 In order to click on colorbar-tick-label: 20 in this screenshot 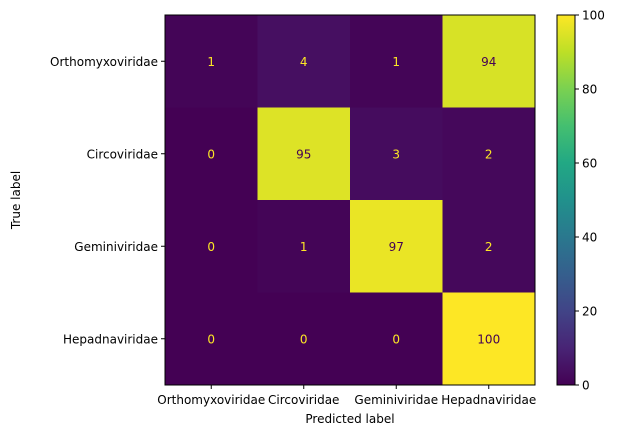, I will do `click(589, 312)`.